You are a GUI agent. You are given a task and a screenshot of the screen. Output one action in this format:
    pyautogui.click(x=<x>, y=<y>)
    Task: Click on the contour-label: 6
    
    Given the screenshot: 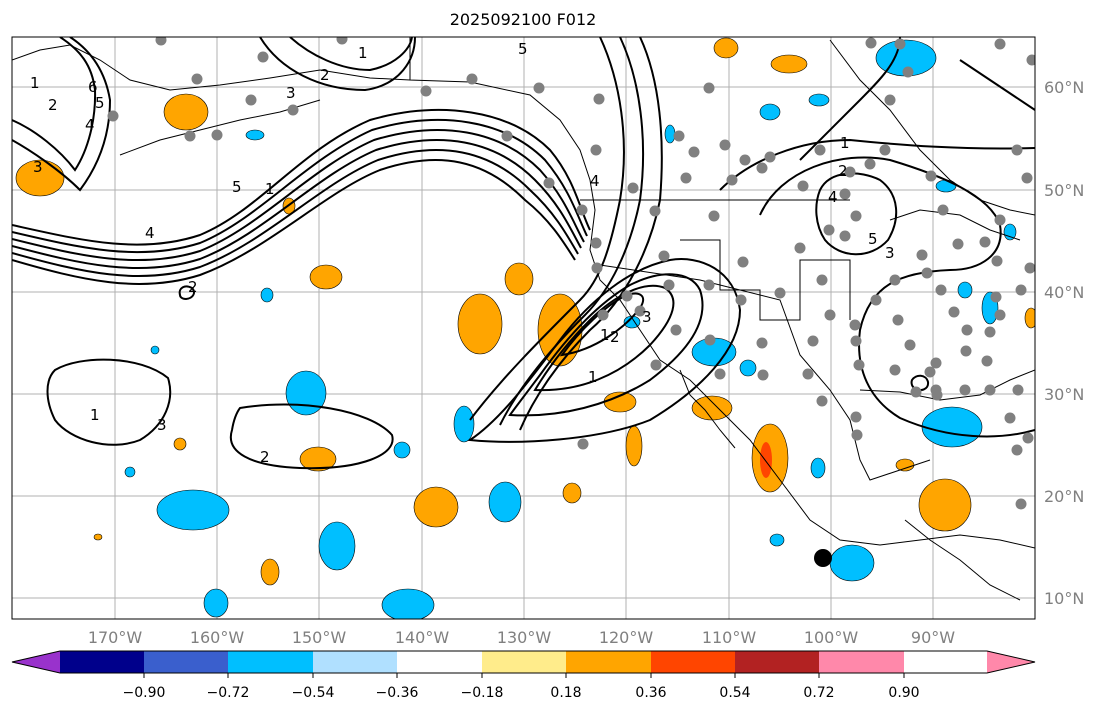 What is the action you would take?
    pyautogui.click(x=93, y=87)
    